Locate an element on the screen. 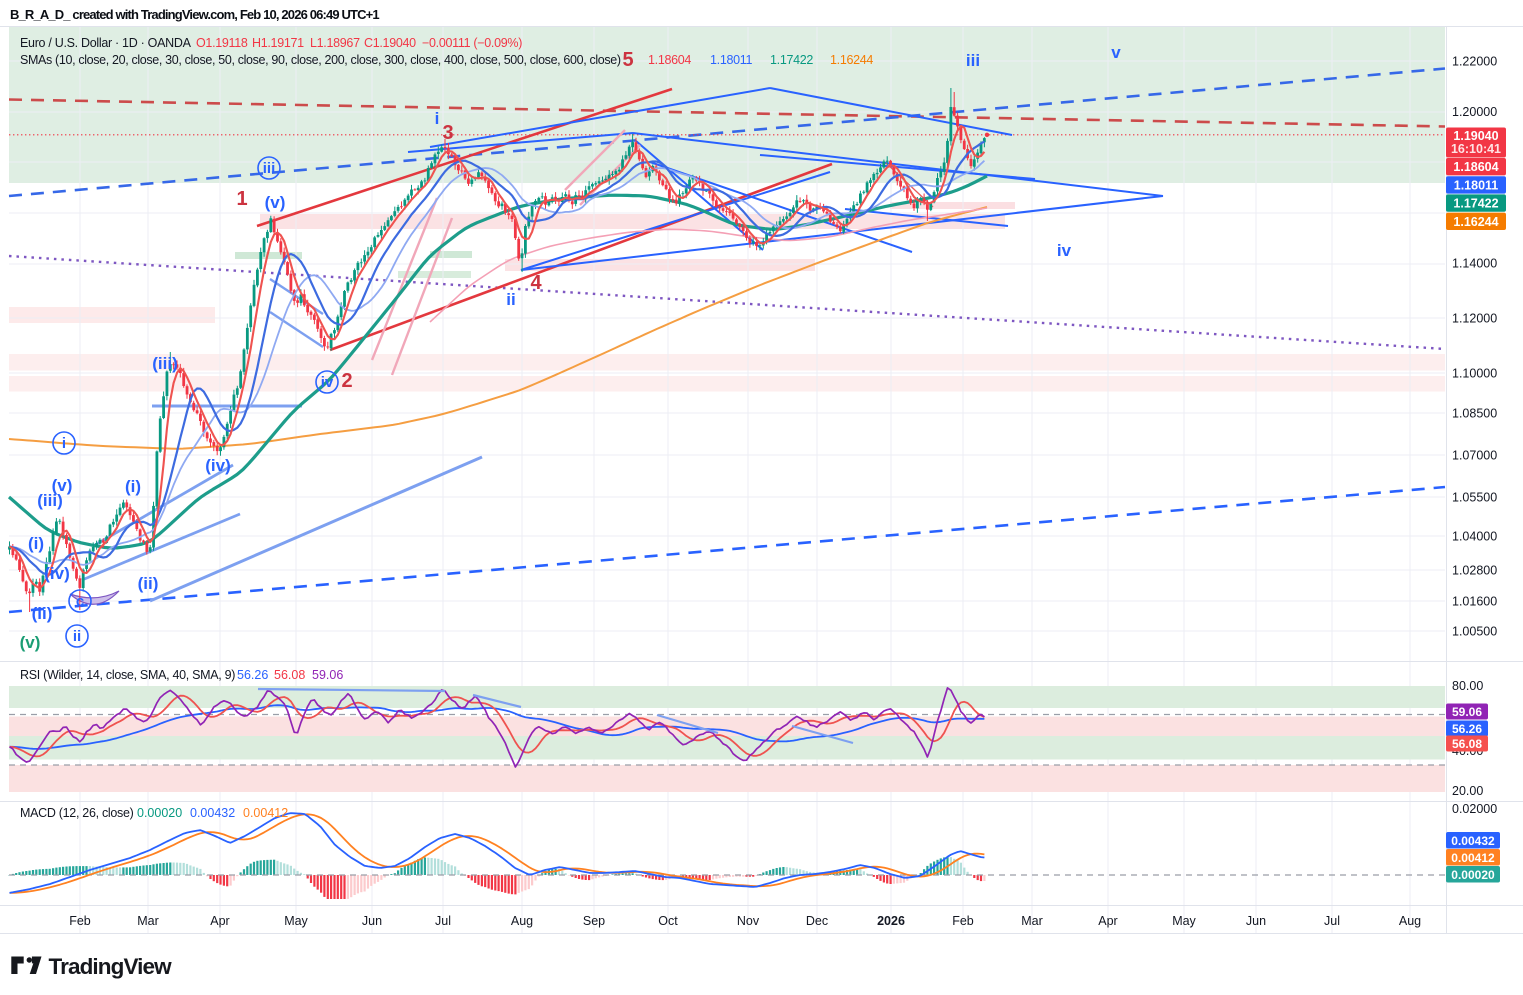  svg-text: 1.19040 is located at coordinates (1475, 136).